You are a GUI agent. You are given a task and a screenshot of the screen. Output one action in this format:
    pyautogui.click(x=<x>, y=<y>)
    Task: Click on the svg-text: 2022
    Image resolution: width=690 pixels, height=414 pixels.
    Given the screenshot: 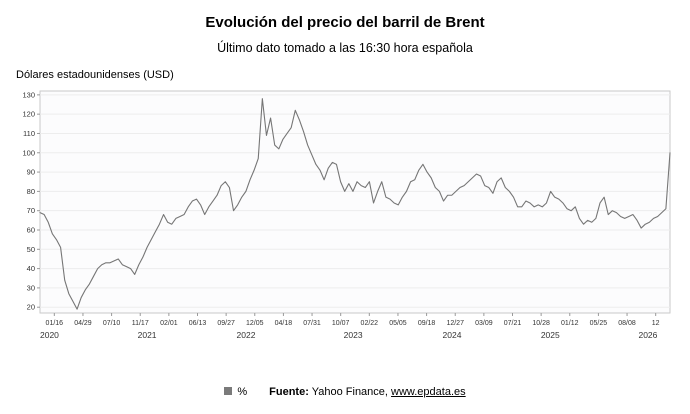 What is the action you would take?
    pyautogui.click(x=246, y=335)
    